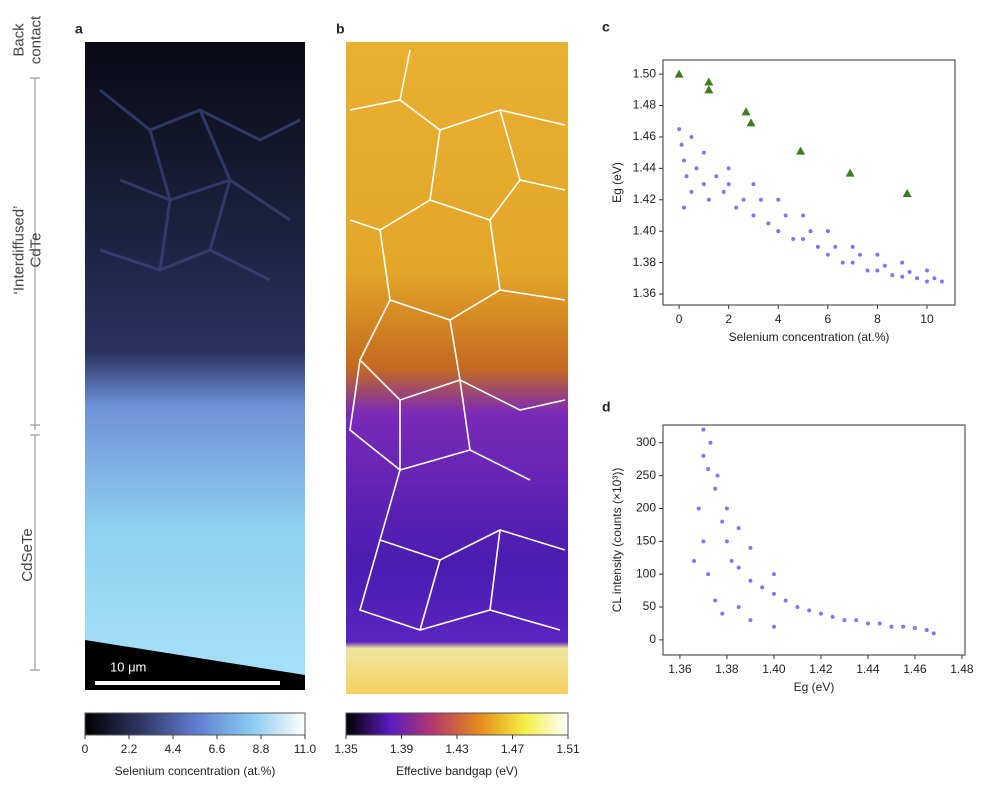 The image size is (983, 785). Describe the element at coordinates (79, 29) in the screenshot. I see `panel-label: a` at that location.